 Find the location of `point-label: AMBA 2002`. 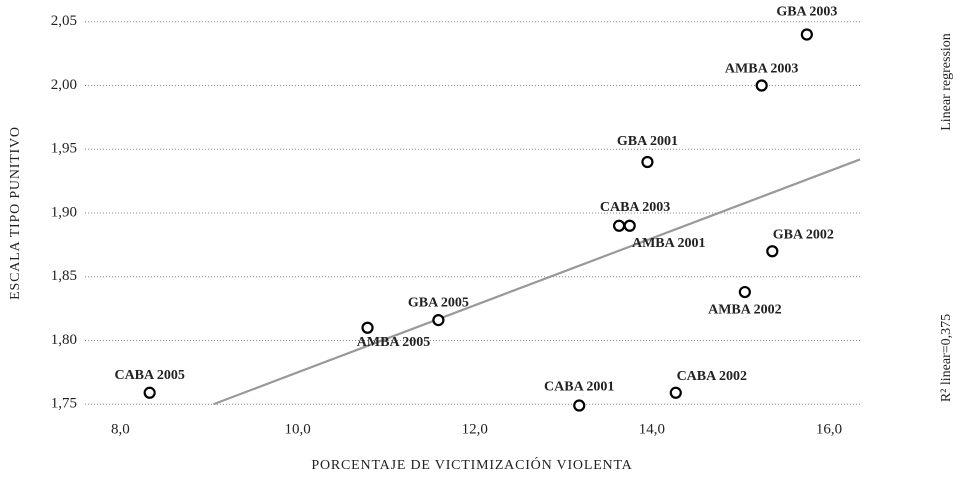

point-label: AMBA 2002 is located at coordinates (745, 309).